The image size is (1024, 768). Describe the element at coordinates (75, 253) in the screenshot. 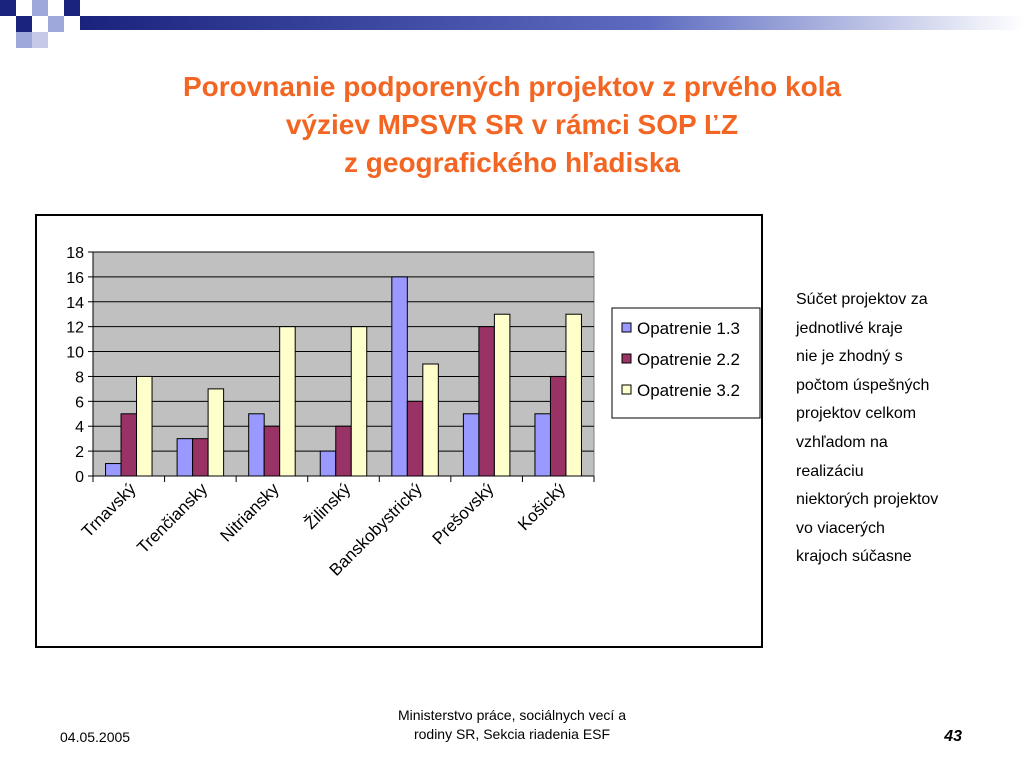

I see `y-tick-label: 18` at that location.